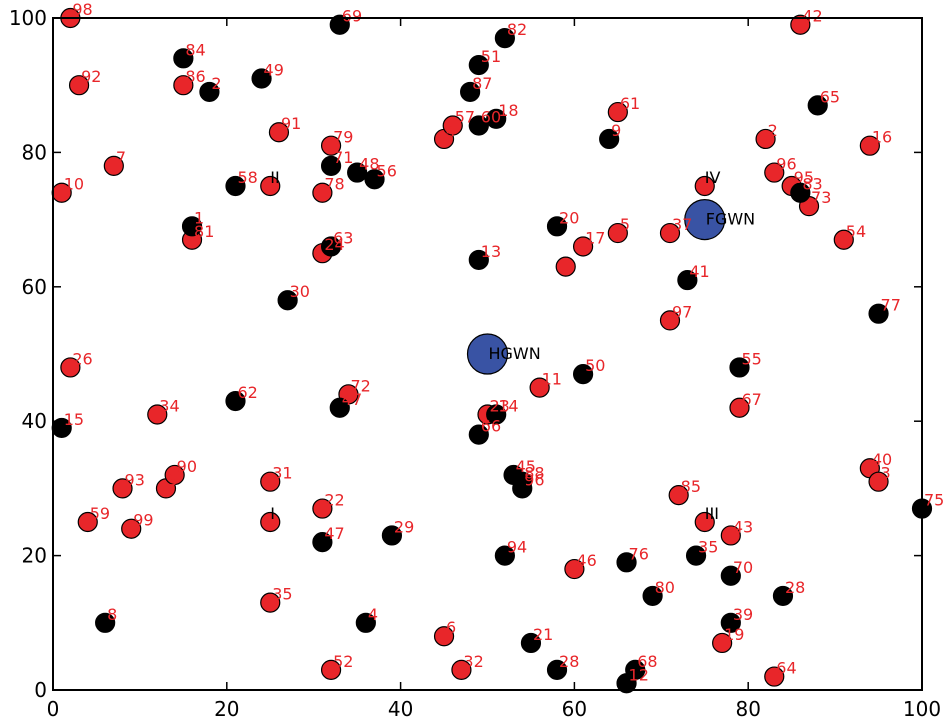  Describe the element at coordinates (226, 709) in the screenshot. I see `x-tick-label: 20` at that location.